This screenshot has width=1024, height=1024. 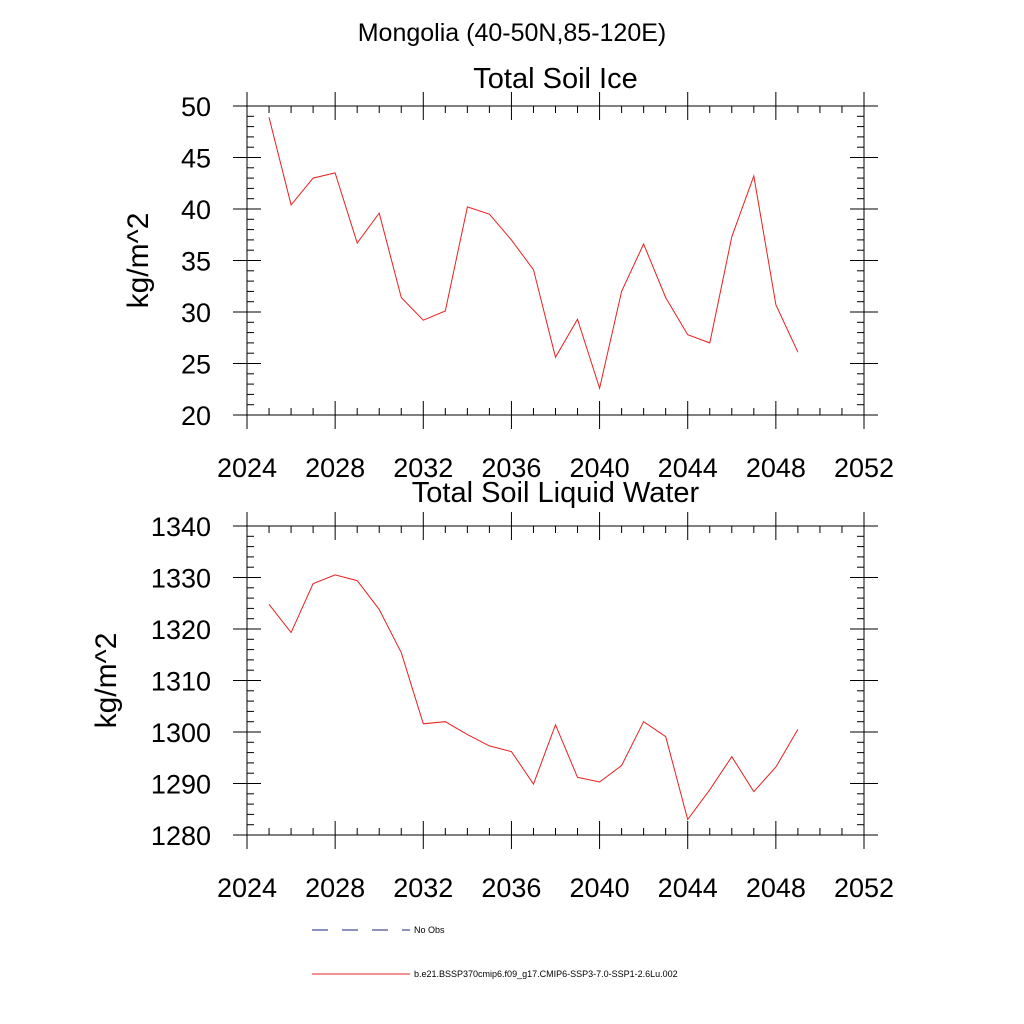 What do you see at coordinates (196, 416) in the screenshot?
I see `y-tick-label: 20` at bounding box center [196, 416].